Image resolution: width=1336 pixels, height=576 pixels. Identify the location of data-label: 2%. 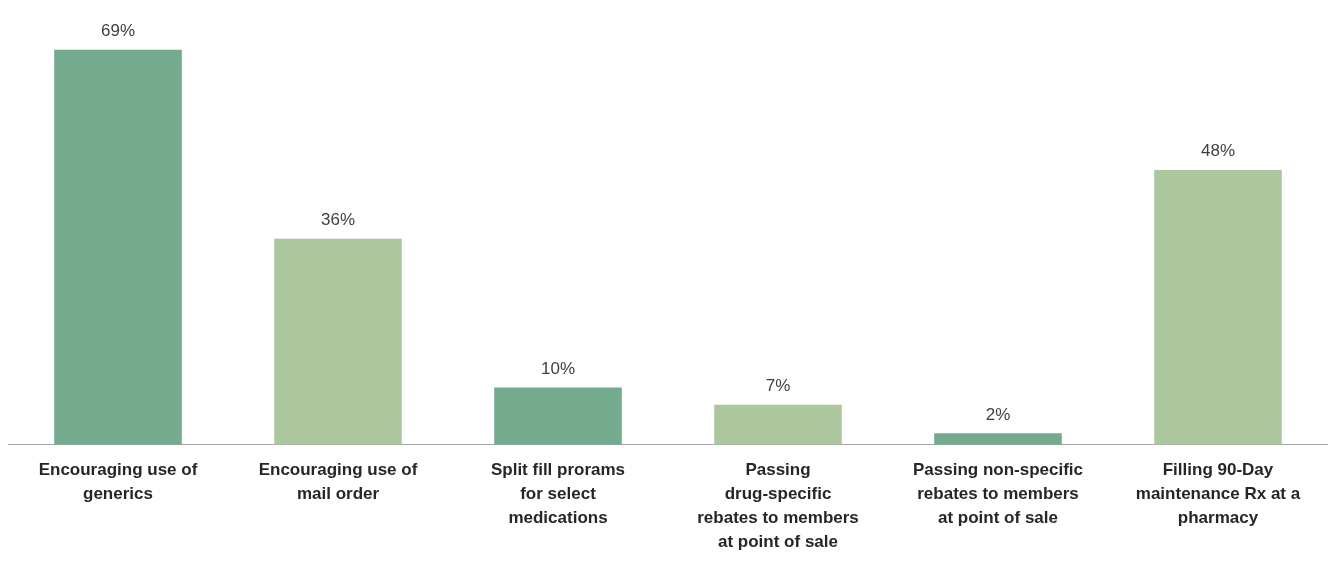
(998, 414).